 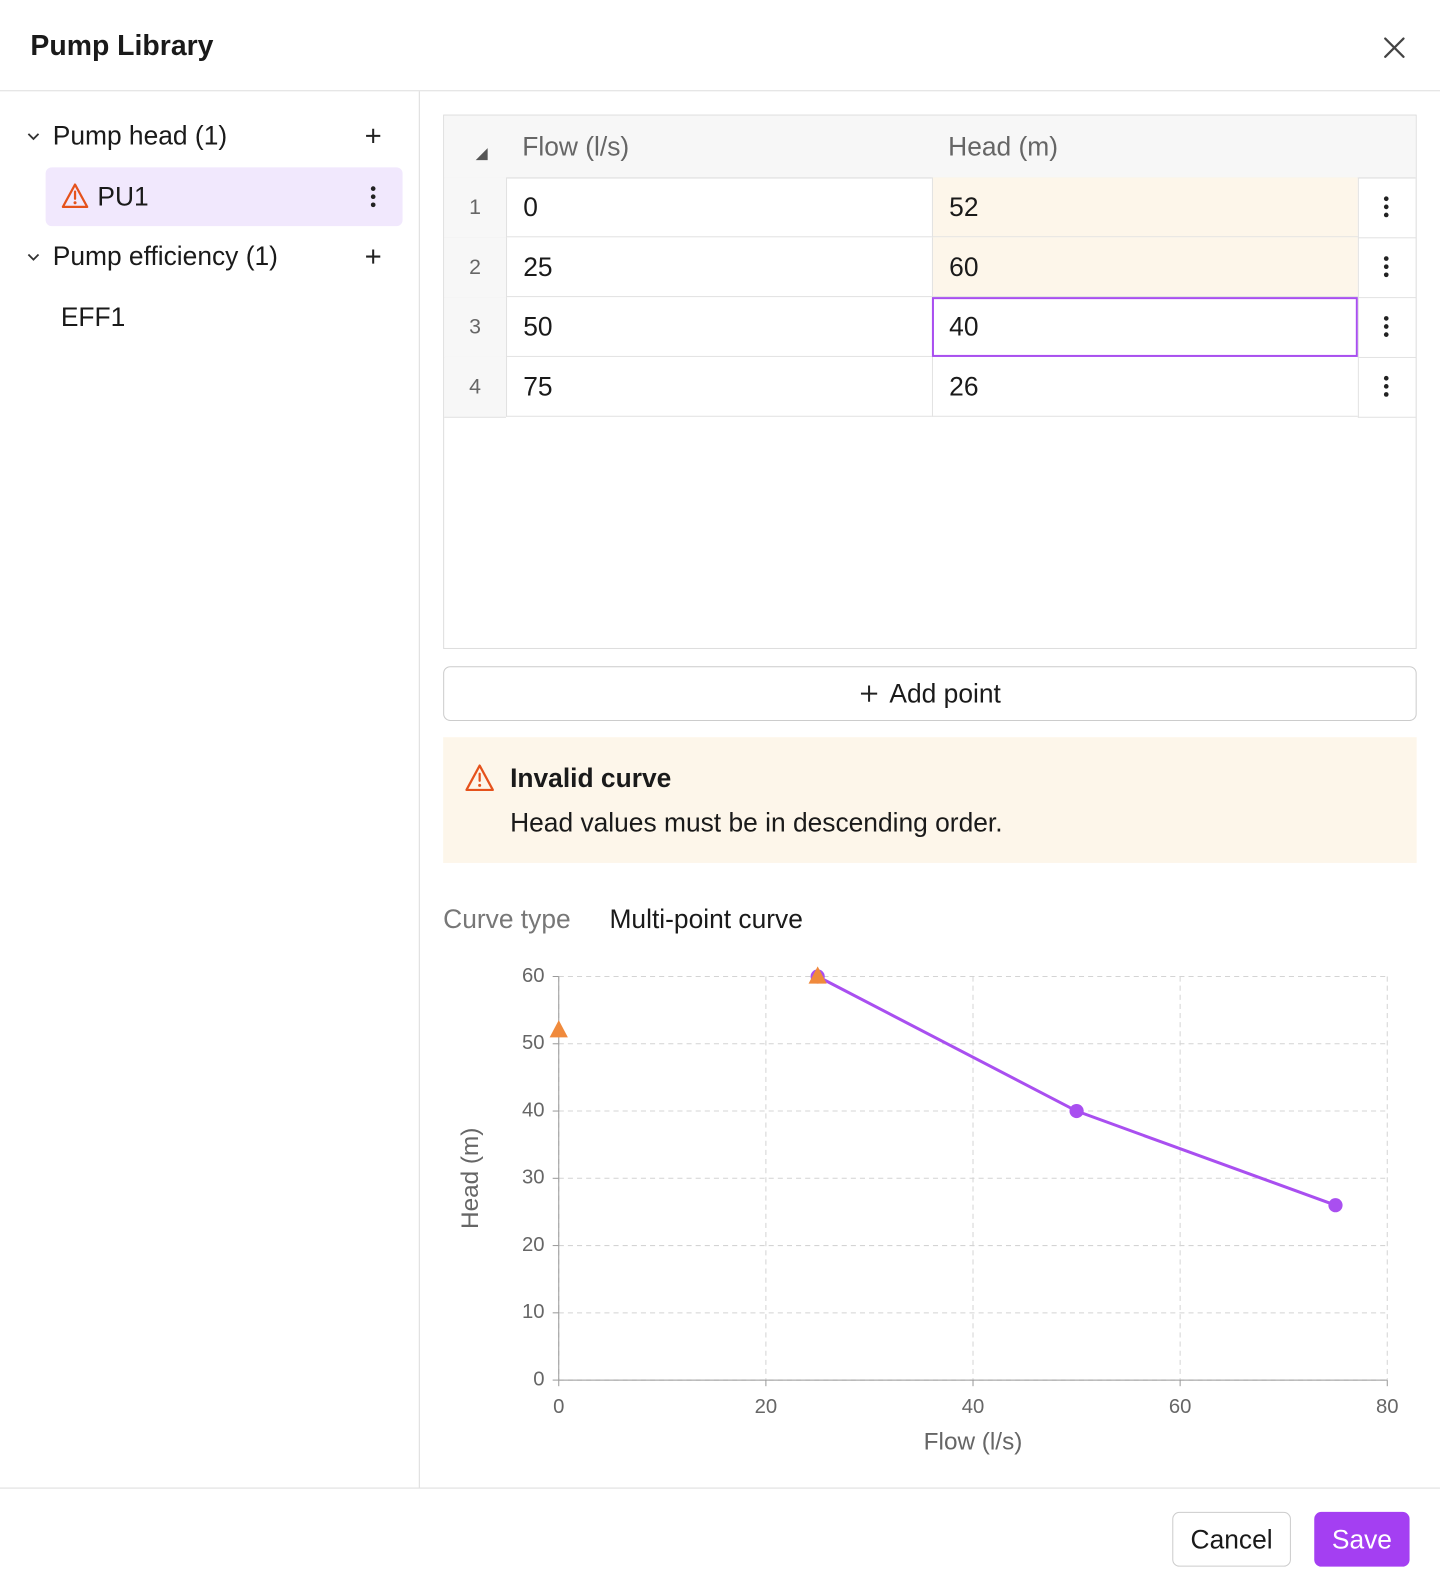 I want to click on curve-type-label: Curve type, so click(x=507, y=918).